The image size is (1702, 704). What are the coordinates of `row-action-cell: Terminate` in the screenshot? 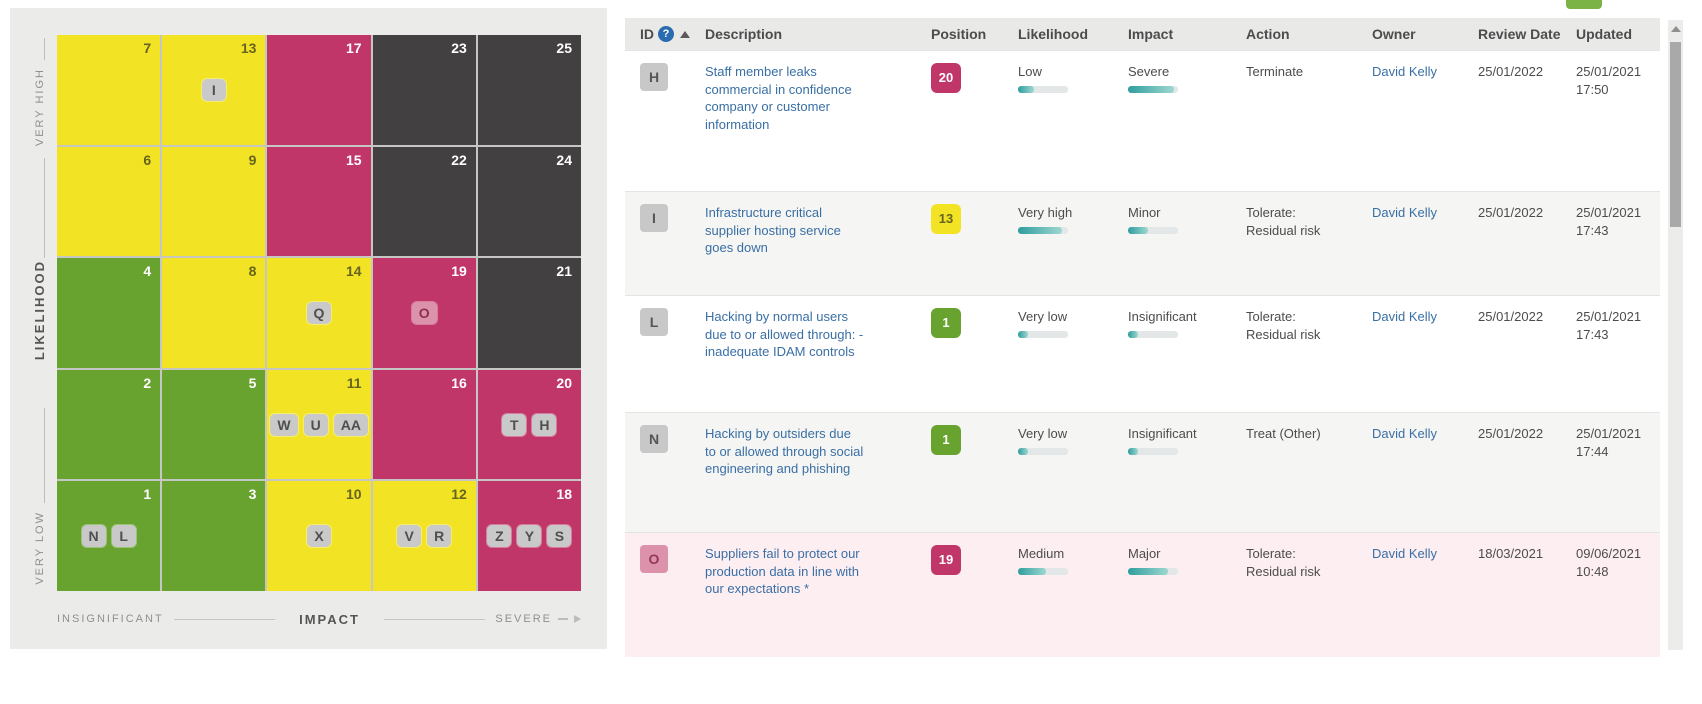 It's located at (1307, 121).